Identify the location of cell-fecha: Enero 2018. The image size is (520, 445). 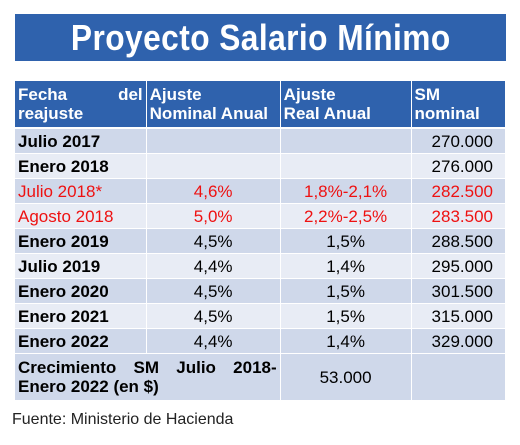
(80, 166).